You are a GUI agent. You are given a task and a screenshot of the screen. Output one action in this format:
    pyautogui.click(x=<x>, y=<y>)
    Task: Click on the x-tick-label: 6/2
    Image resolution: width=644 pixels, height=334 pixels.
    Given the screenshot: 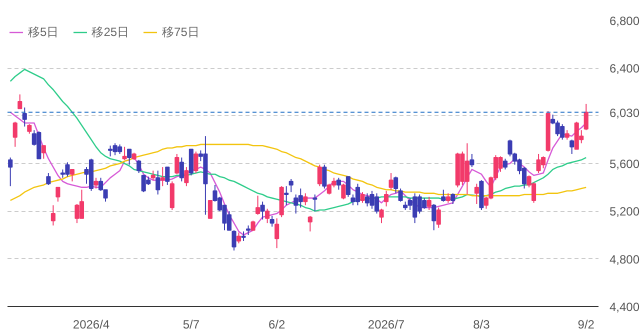 What is the action you would take?
    pyautogui.click(x=277, y=325)
    